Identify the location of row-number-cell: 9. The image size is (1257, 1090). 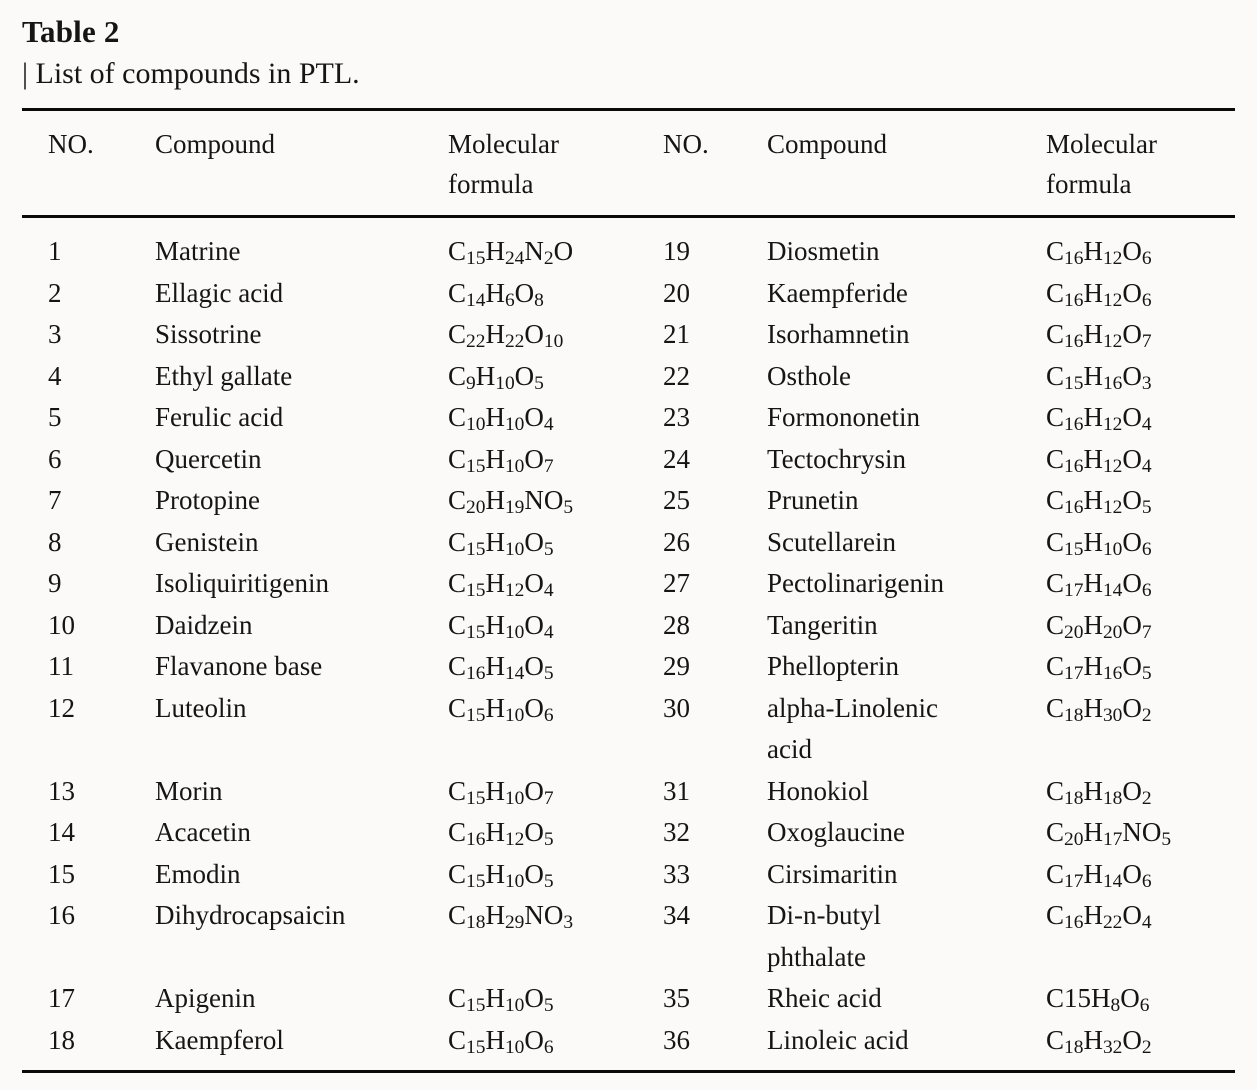
(55, 583).